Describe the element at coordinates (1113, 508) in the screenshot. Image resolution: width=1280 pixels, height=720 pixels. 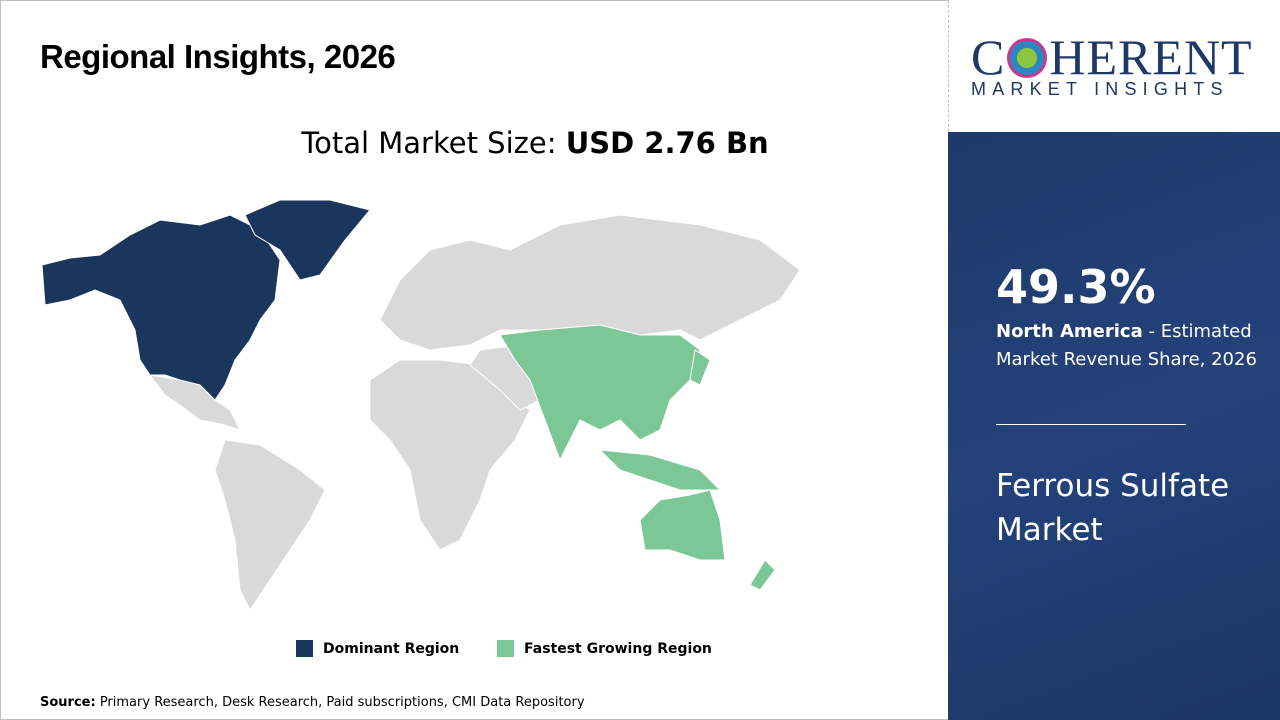
I see `market-name: Ferrous Sulfate Market` at that location.